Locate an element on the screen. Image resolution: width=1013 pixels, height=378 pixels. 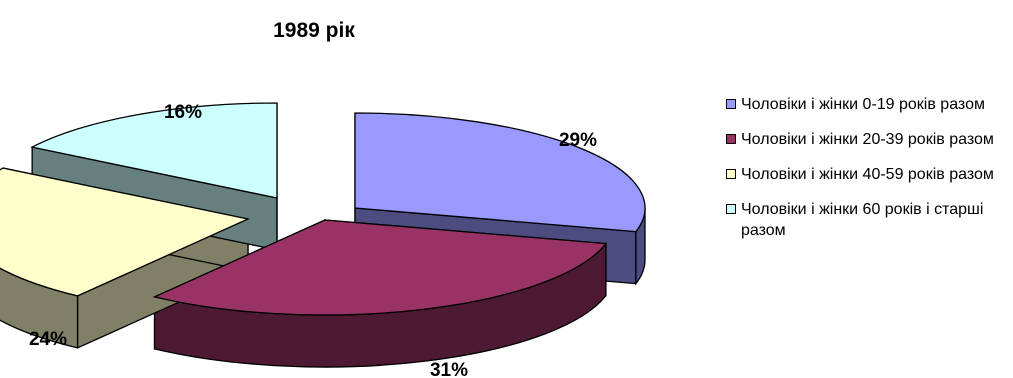
legend-label: Чоловіки і жінки 0-19 років разом is located at coordinates (863, 104).